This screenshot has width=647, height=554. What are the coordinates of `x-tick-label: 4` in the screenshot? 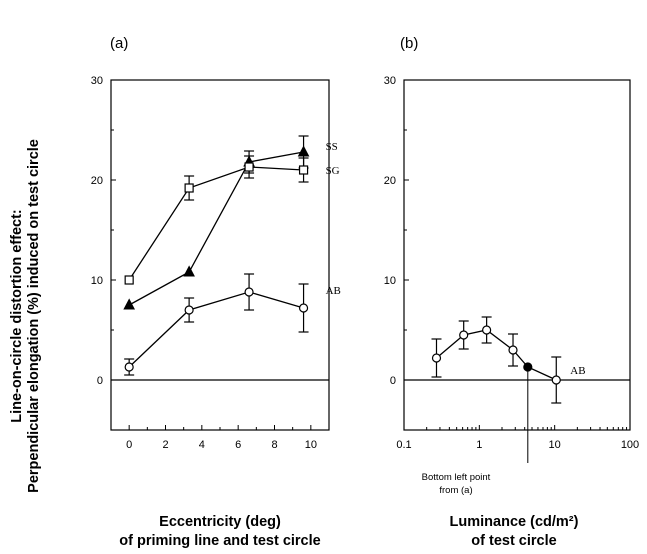 It's located at (202, 445).